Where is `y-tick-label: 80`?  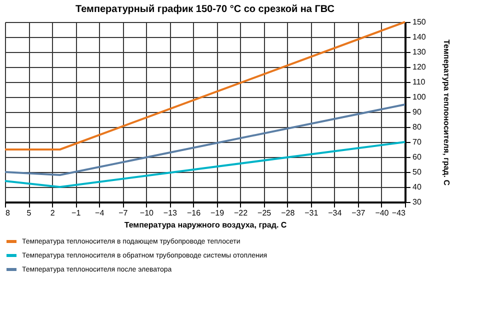
y-tick-label: 80 is located at coordinates (417, 127).